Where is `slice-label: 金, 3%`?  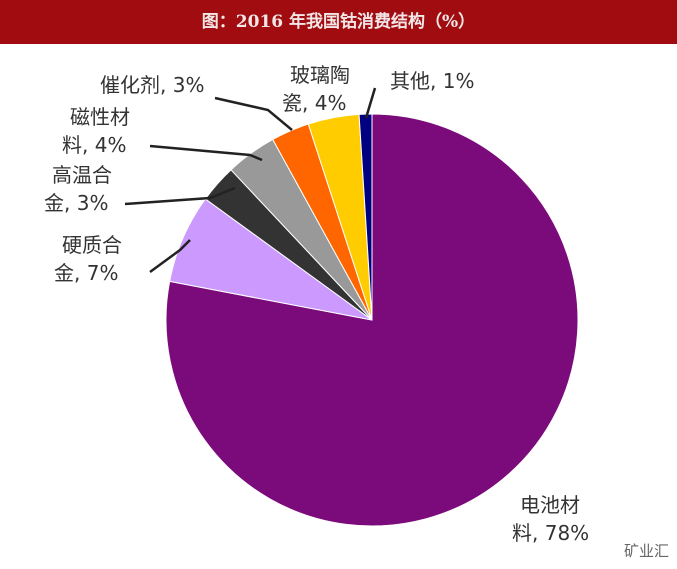
slice-label: 金, 3% is located at coordinates (76, 203).